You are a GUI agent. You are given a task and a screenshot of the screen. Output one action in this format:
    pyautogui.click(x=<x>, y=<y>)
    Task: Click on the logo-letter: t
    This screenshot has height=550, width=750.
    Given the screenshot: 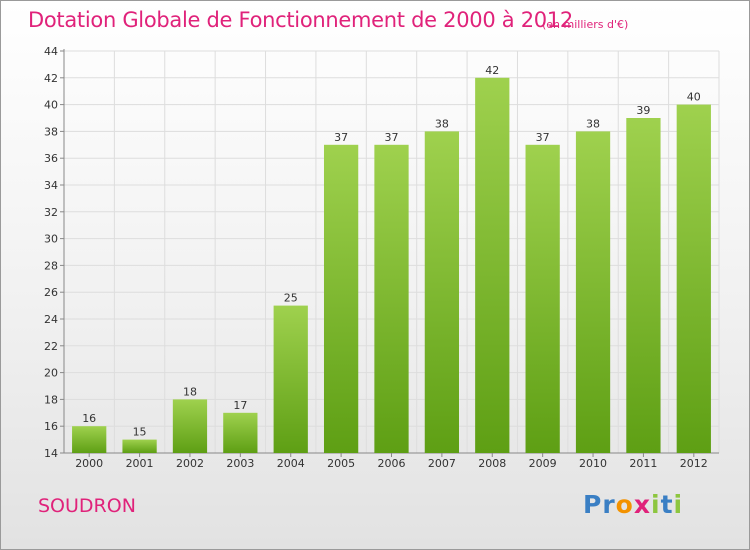 What is the action you would take?
    pyautogui.click(x=667, y=504)
    